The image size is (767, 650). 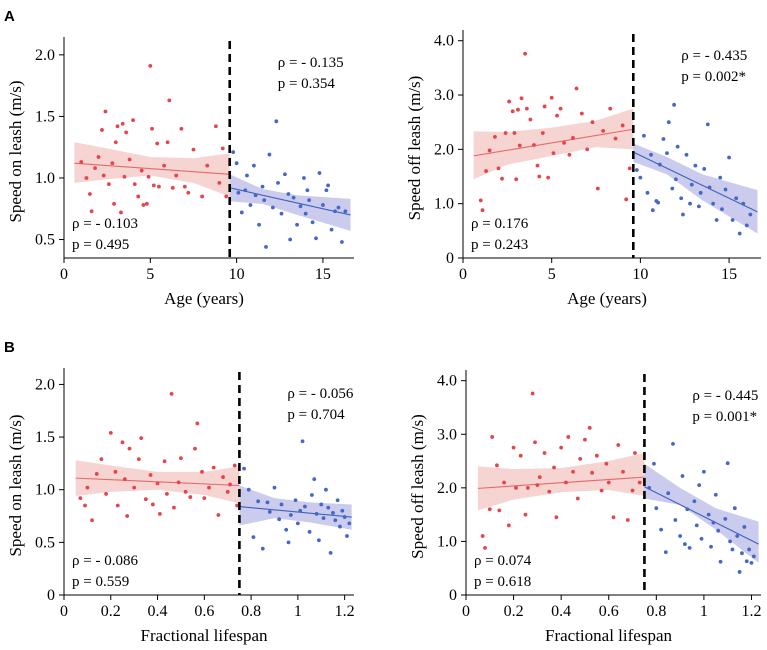 I want to click on x-tick-label-1: 1, so click(x=704, y=611).